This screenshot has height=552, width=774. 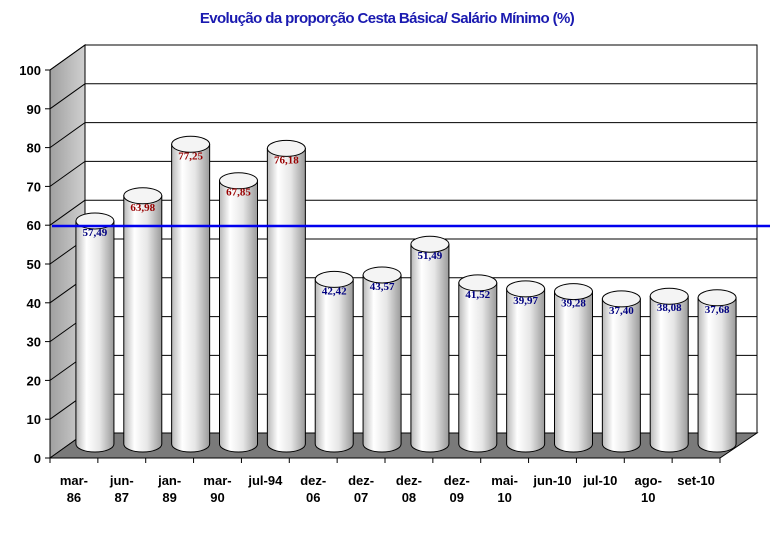 What do you see at coordinates (669, 308) in the screenshot?
I see `data-label: 38,08` at bounding box center [669, 308].